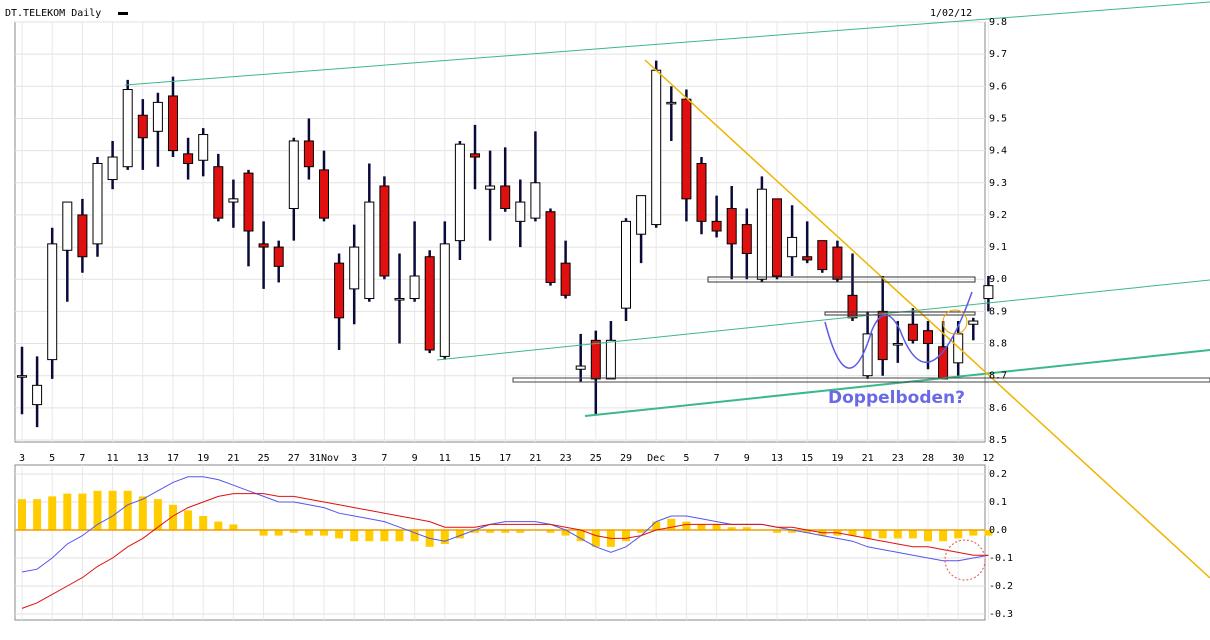 The width and height of the screenshot is (1210, 640). I want to click on y-tick-label: 9.4, so click(998, 151).